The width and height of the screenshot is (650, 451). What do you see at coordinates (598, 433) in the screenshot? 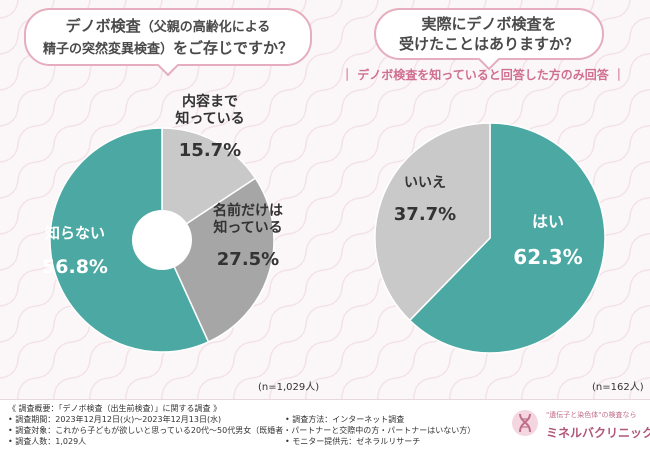
I see `clinic-name: ミネルバクリニック` at bounding box center [598, 433].